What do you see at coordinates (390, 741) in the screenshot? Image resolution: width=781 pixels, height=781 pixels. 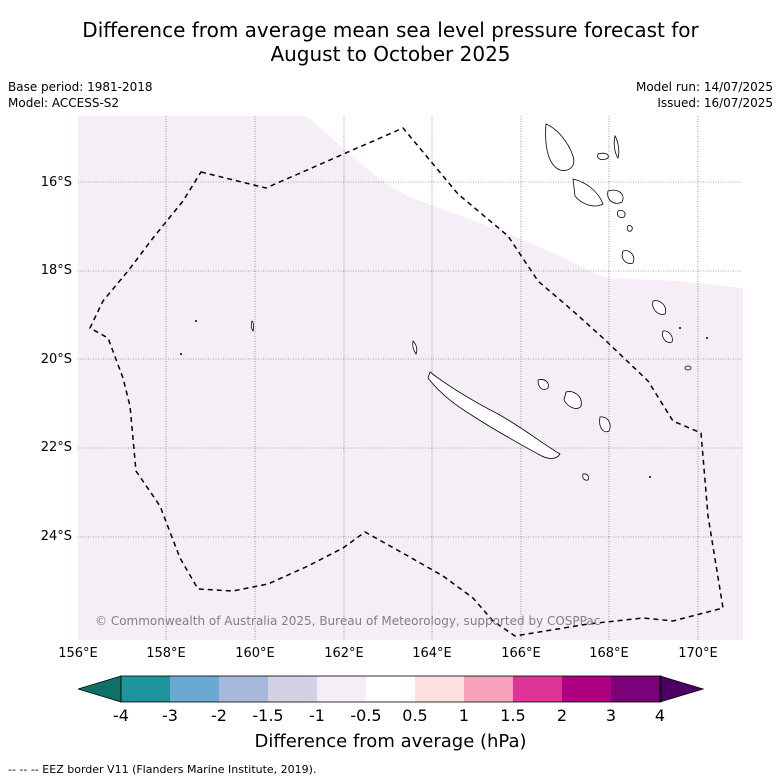 I see `colorbar-title: Difference from average (hPa)` at bounding box center [390, 741].